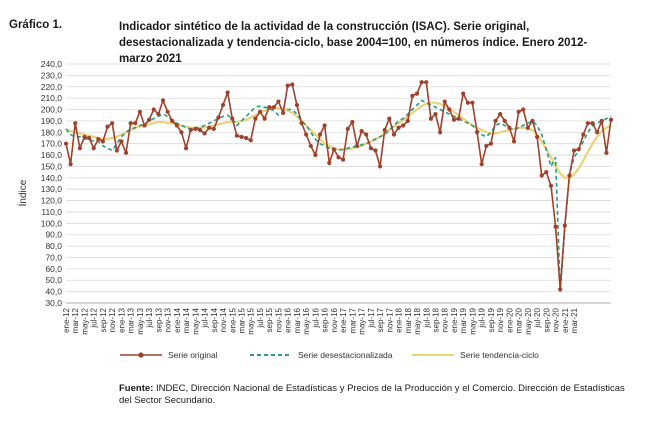  Describe the element at coordinates (491, 319) in the screenshot. I see `x-tick-label: sep-19` at that location.